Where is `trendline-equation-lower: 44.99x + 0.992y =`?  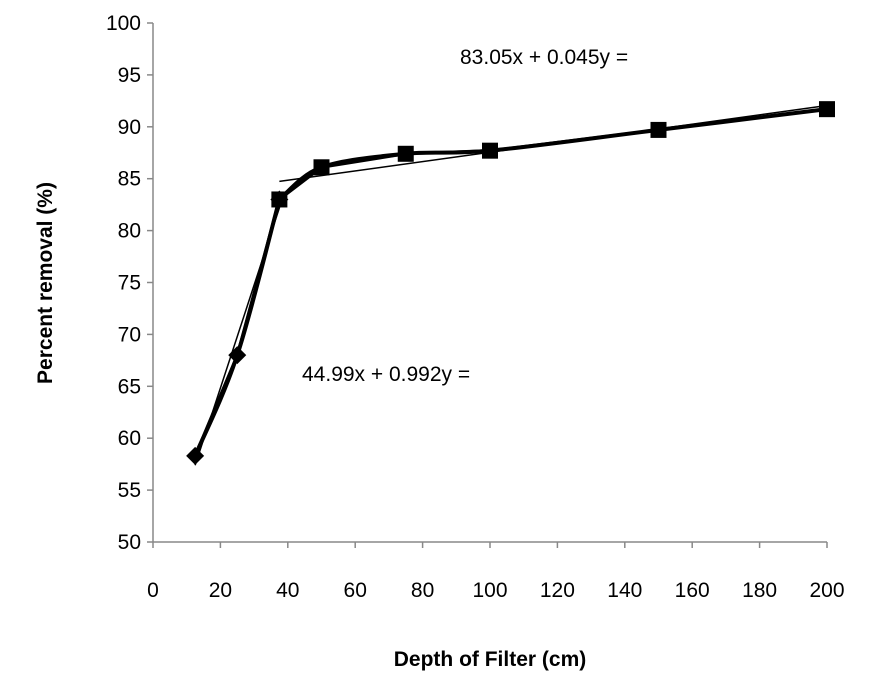 trendline-equation-lower: 44.99x + 0.992y = is located at coordinates (386, 374).